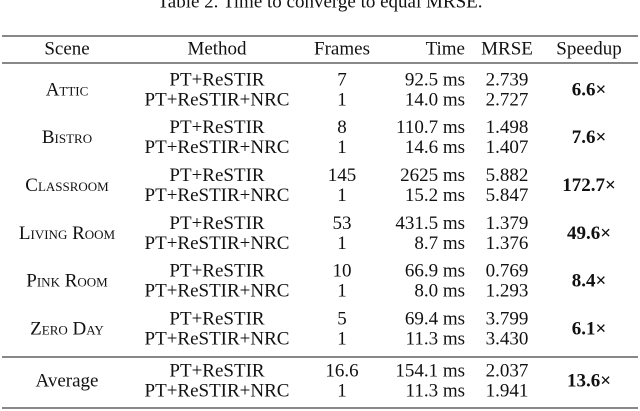 This screenshot has width=640, height=411. Describe the element at coordinates (320, 6) in the screenshot. I see `caption: Table 2. Time to converge to equal MRSE.` at that location.